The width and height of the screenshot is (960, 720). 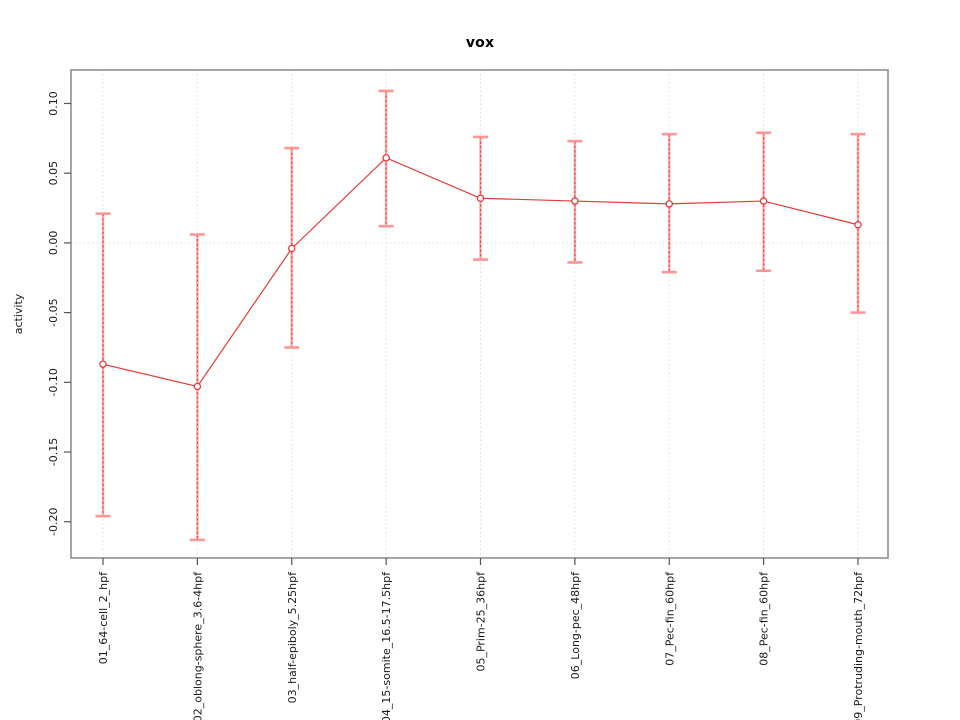 What do you see at coordinates (53, 452) in the screenshot?
I see `y-tick-label: -0.15` at bounding box center [53, 452].